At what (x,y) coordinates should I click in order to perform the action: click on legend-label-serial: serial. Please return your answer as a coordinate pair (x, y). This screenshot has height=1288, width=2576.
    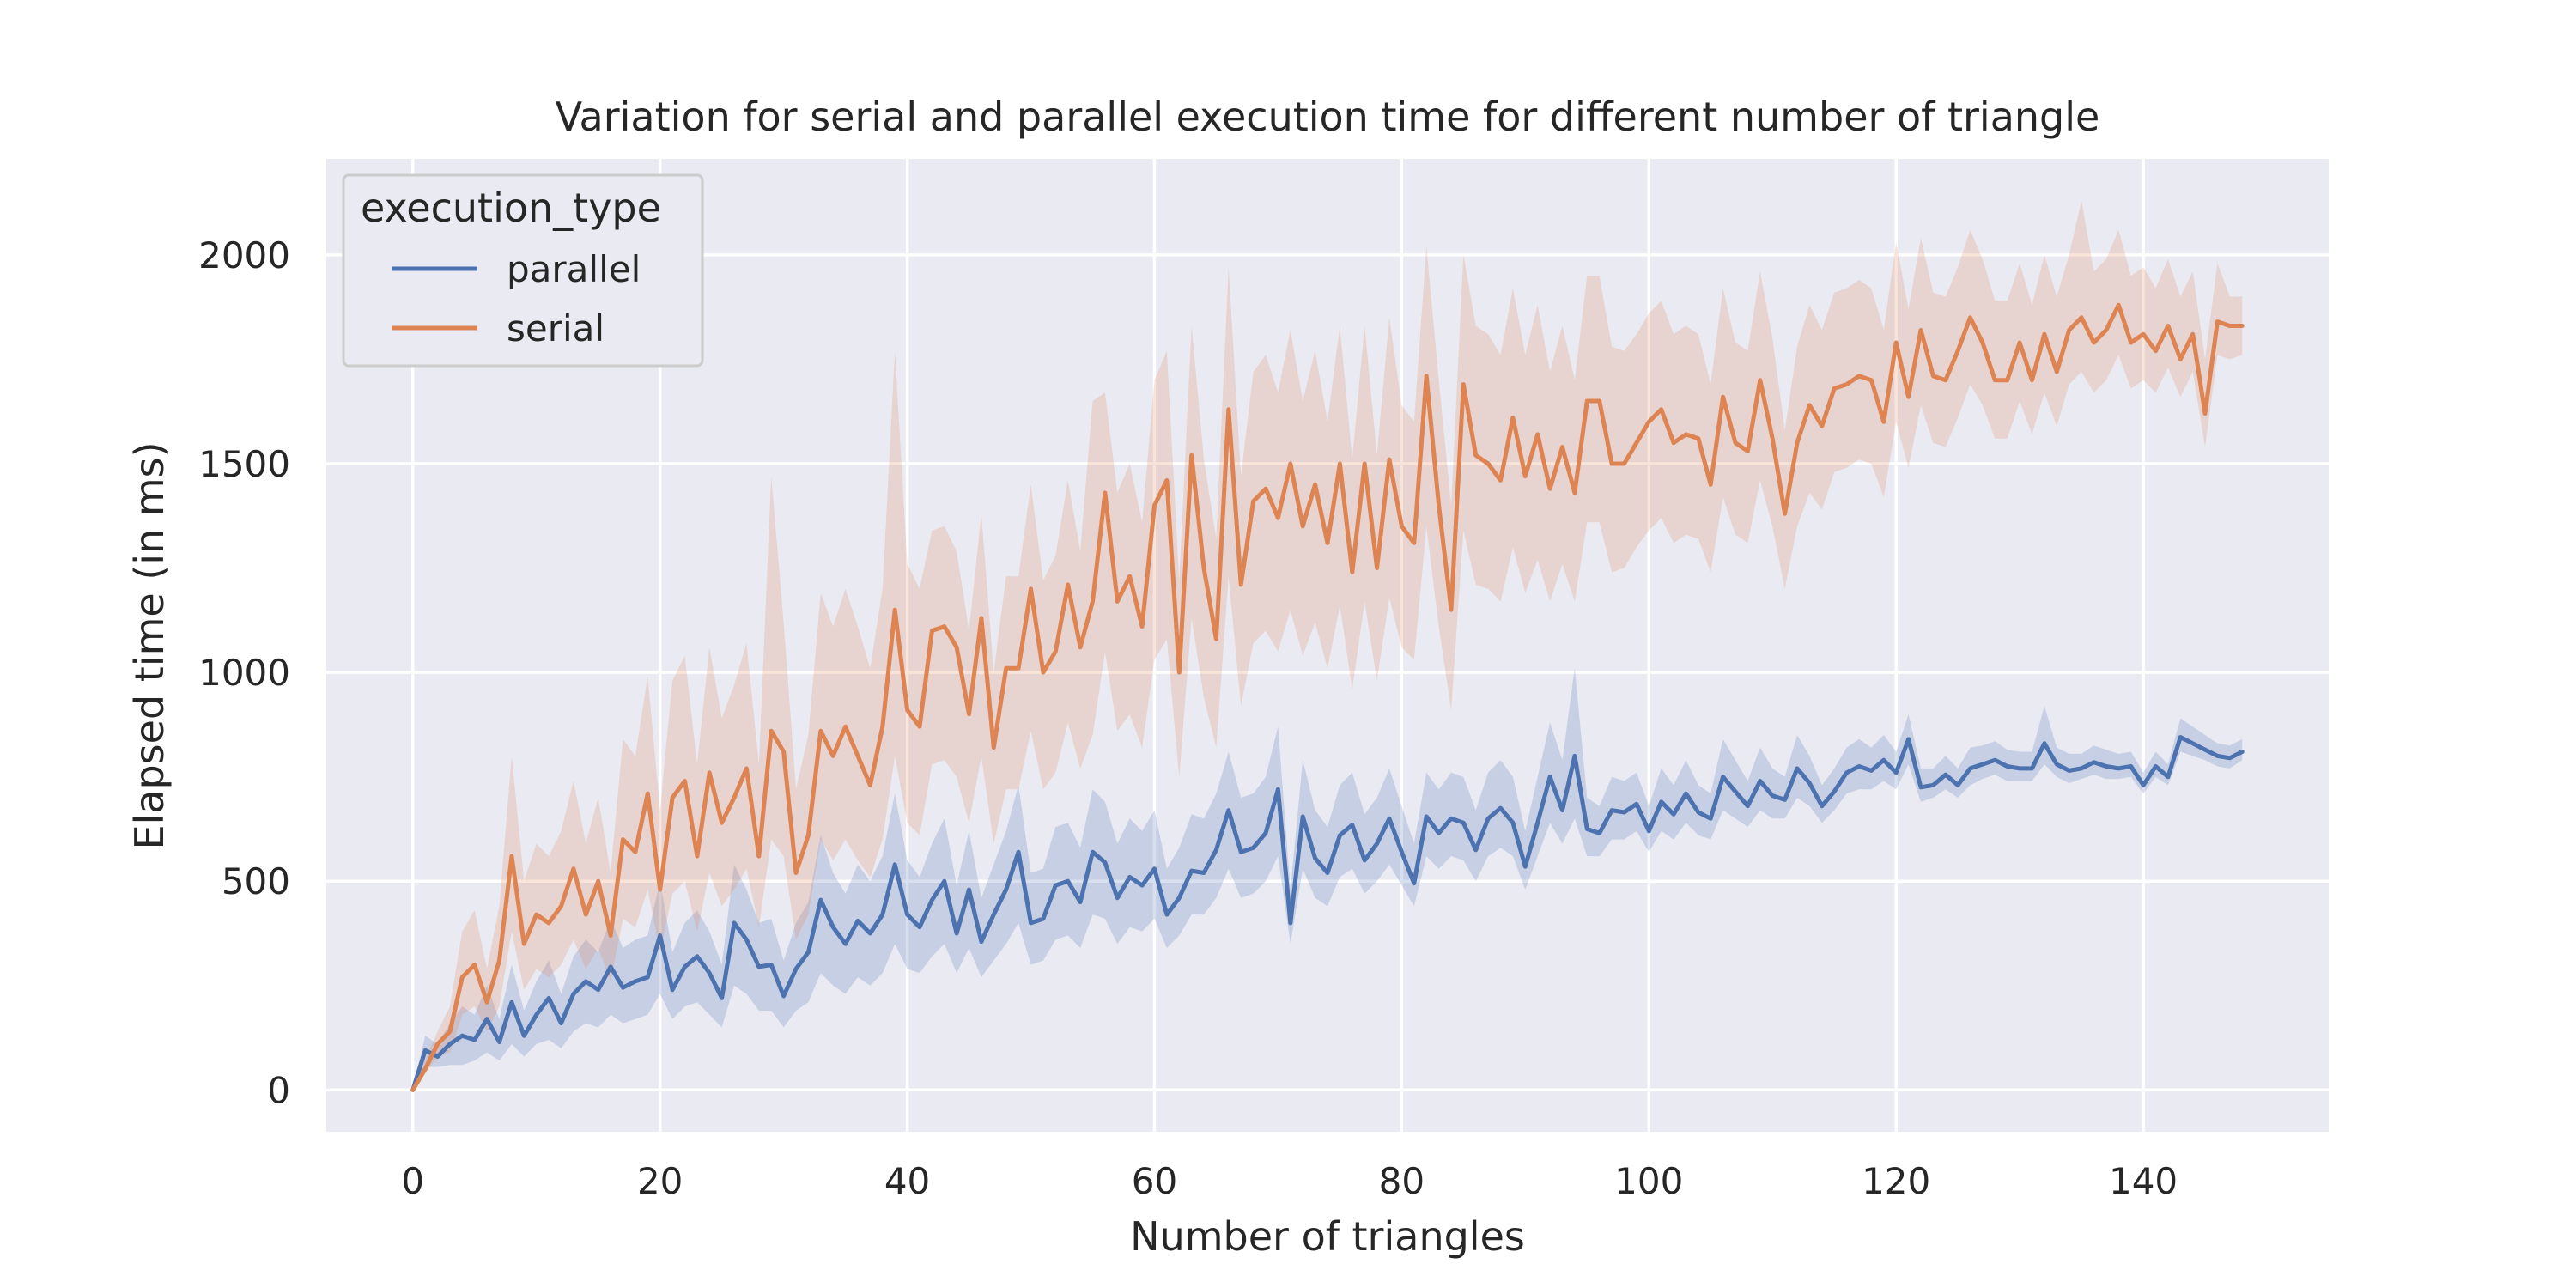
    Looking at the image, I should click on (556, 328).